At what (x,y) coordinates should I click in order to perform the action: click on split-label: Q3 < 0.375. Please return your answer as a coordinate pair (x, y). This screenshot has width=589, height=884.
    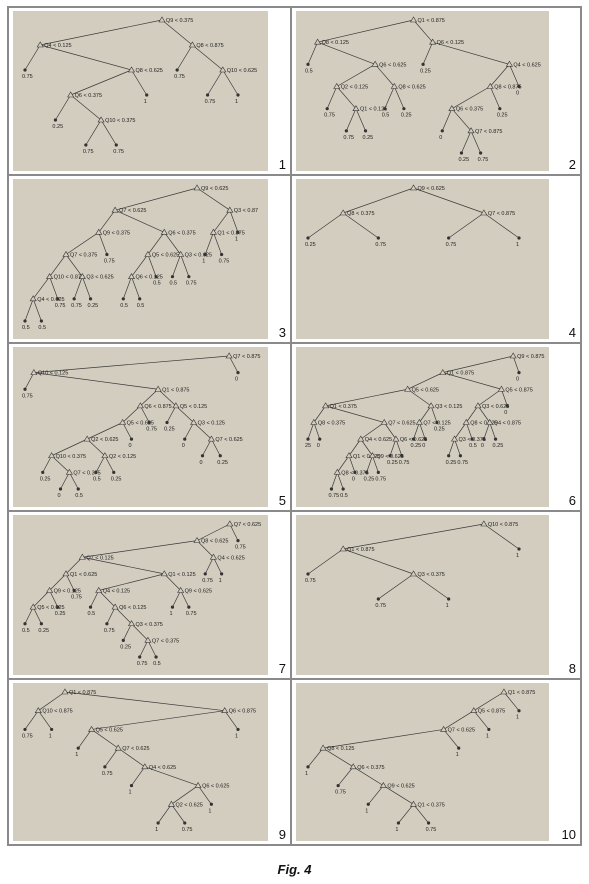
    Looking at the image, I should click on (431, 575).